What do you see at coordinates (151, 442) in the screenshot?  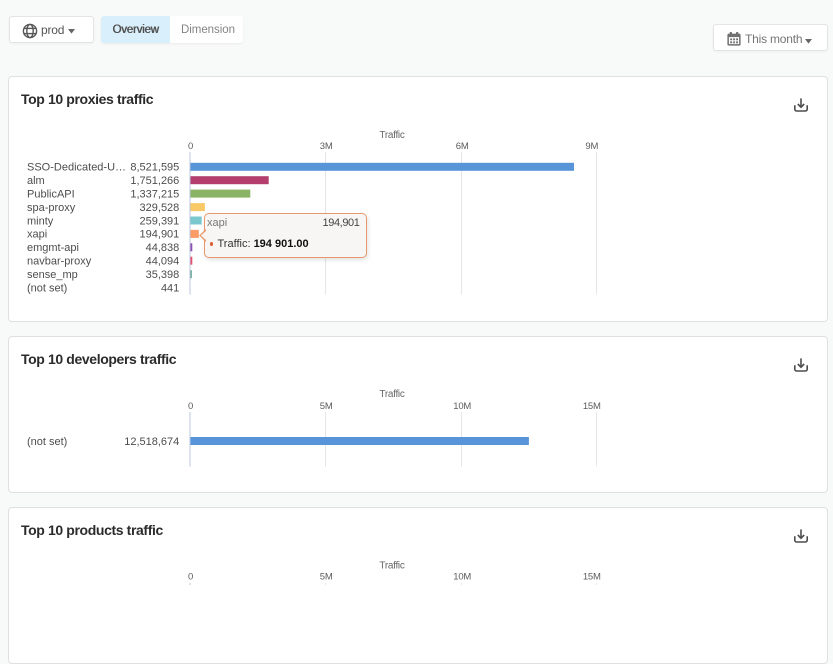 I see `svg-text: 12,518,674` at bounding box center [151, 442].